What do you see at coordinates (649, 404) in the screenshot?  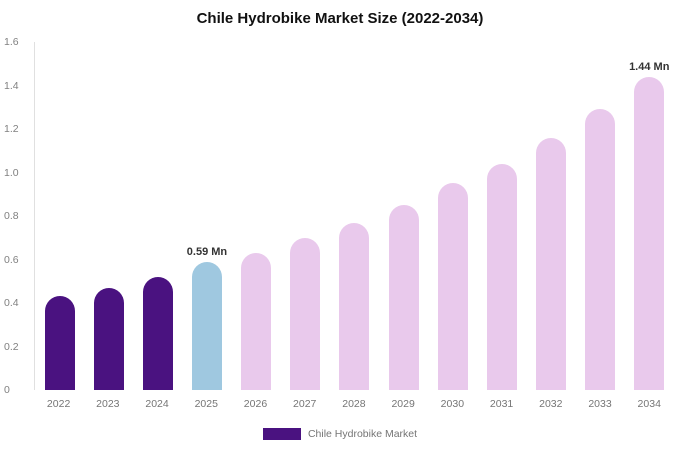 I see `x-tick-label-2034: 2034` at bounding box center [649, 404].